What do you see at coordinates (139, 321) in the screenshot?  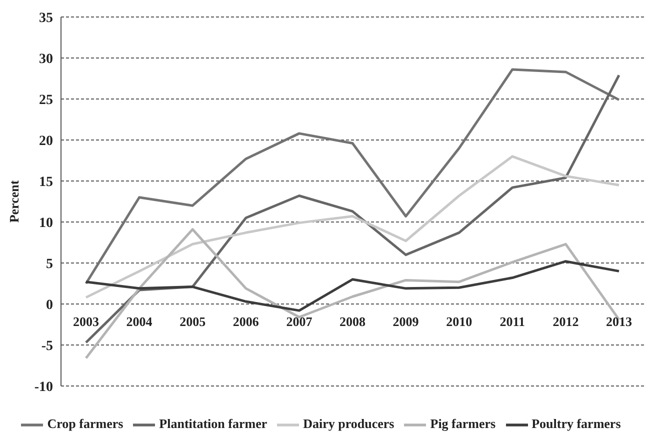 I see `x-tick-label: 2004` at bounding box center [139, 321].